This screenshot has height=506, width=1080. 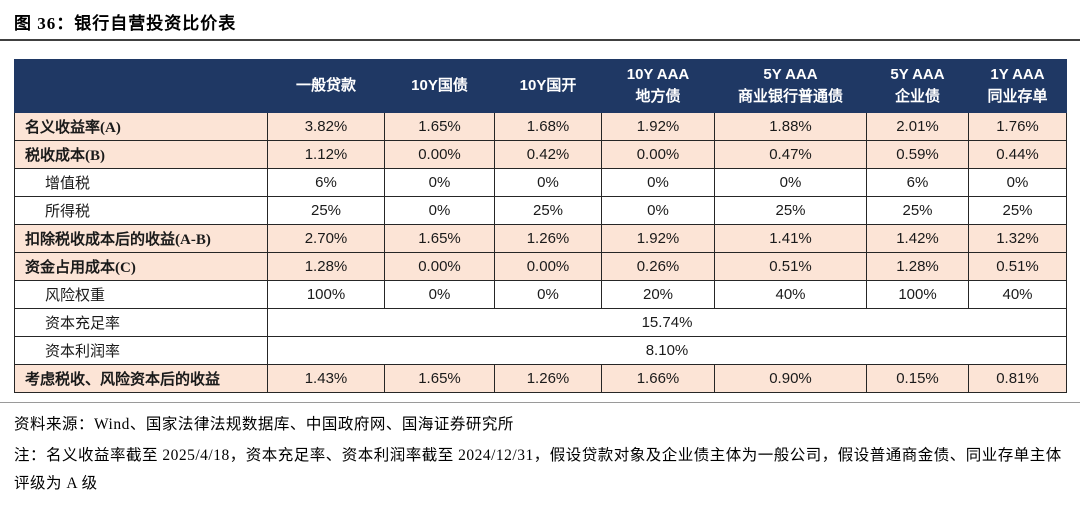 What do you see at coordinates (141, 322) in the screenshot?
I see `row-label: 资本充足率` at bounding box center [141, 322].